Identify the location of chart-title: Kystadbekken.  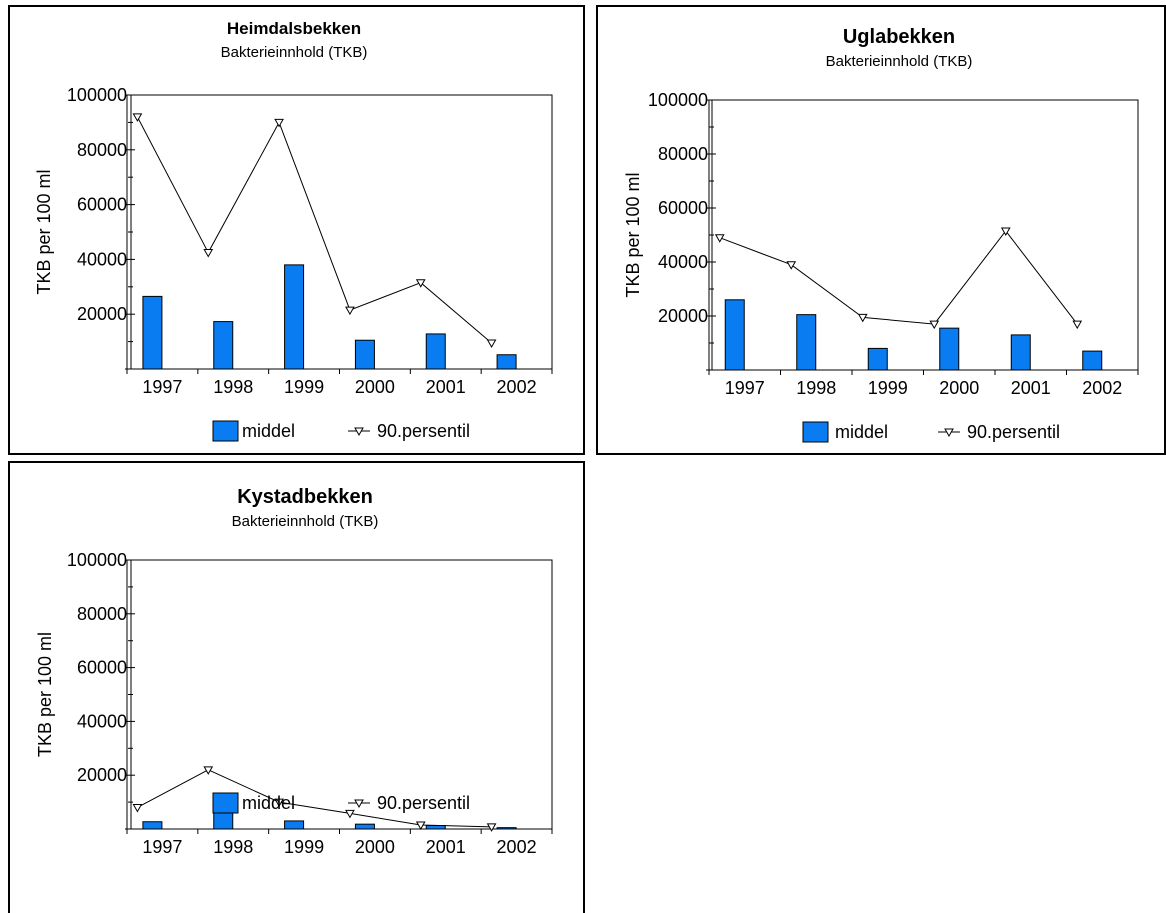
(305, 497).